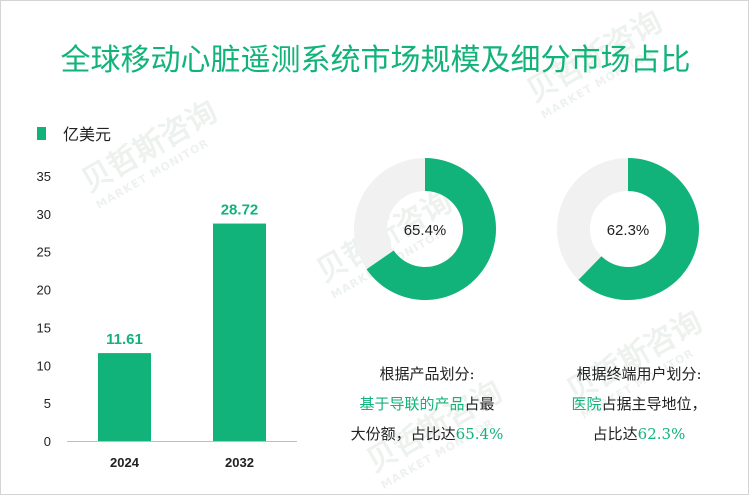 The image size is (749, 495). Describe the element at coordinates (615, 434) in the screenshot. I see `caption-user-prefix: 占比达` at that location.